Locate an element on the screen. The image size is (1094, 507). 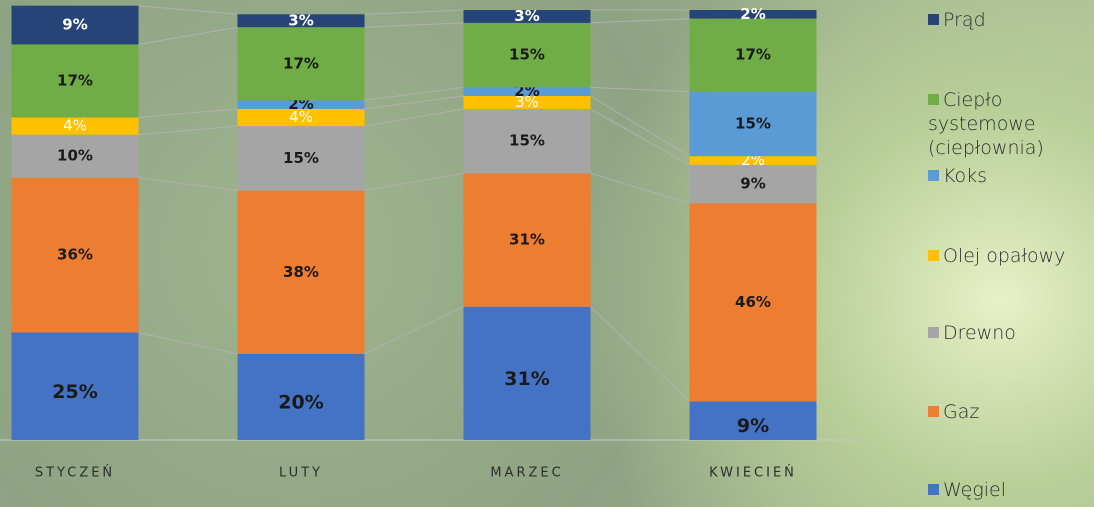
data-label: 38% is located at coordinates (301, 272).